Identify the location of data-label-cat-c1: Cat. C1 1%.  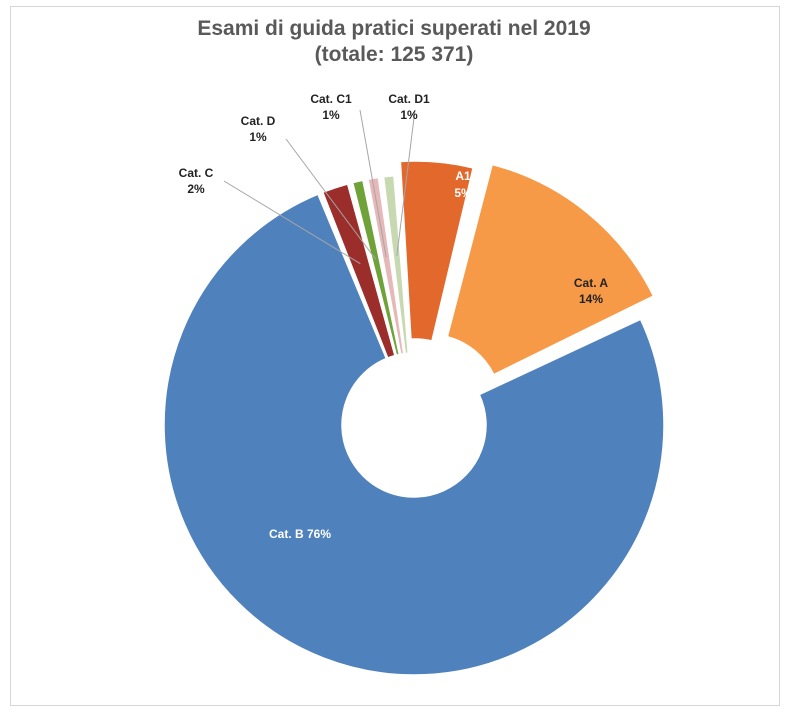
(331, 107).